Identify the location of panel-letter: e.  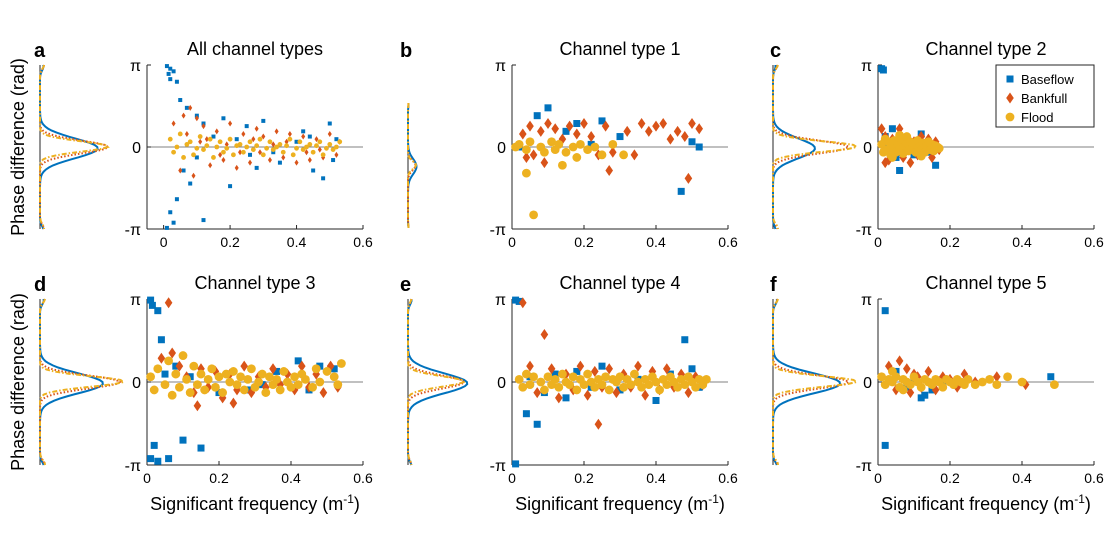
(405, 285).